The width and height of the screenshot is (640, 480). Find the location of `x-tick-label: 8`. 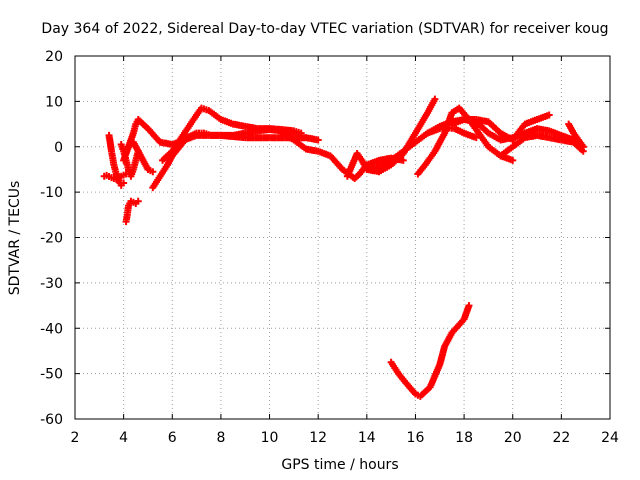

x-tick-label: 8 is located at coordinates (220, 438).